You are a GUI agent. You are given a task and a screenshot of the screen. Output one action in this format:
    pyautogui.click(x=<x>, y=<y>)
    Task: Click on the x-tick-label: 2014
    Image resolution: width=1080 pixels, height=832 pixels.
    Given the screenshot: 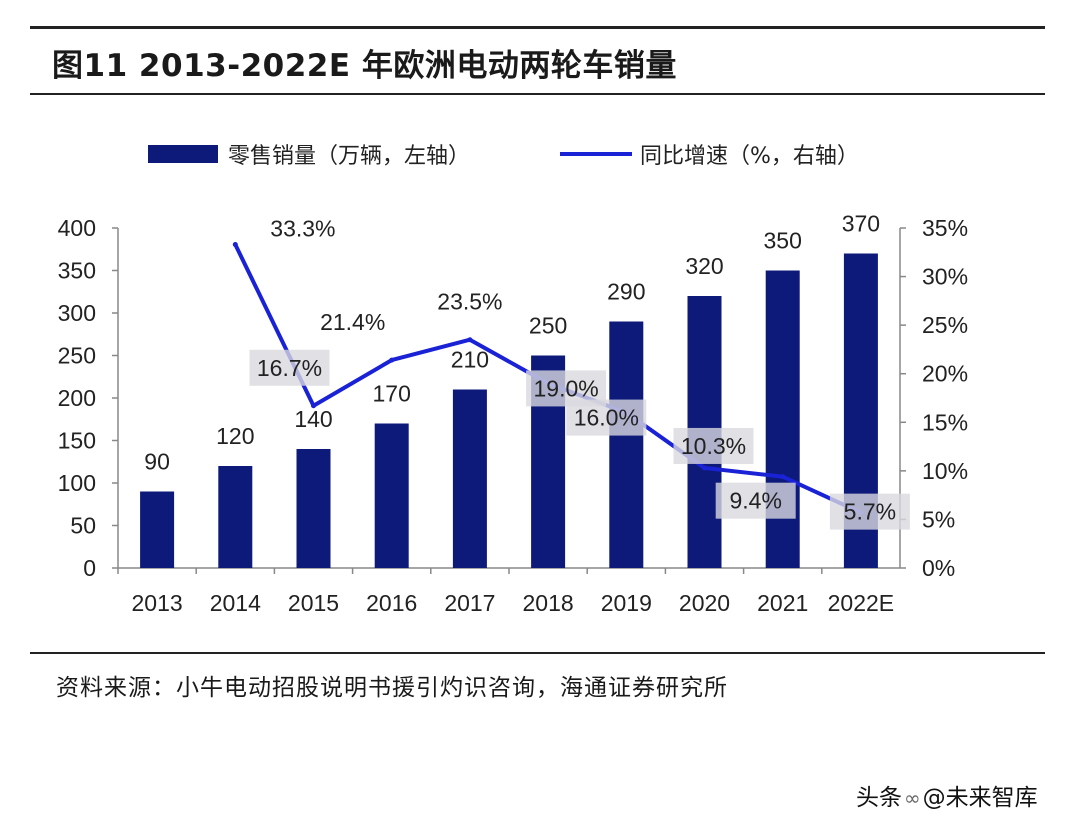 What is the action you would take?
    pyautogui.click(x=235, y=603)
    